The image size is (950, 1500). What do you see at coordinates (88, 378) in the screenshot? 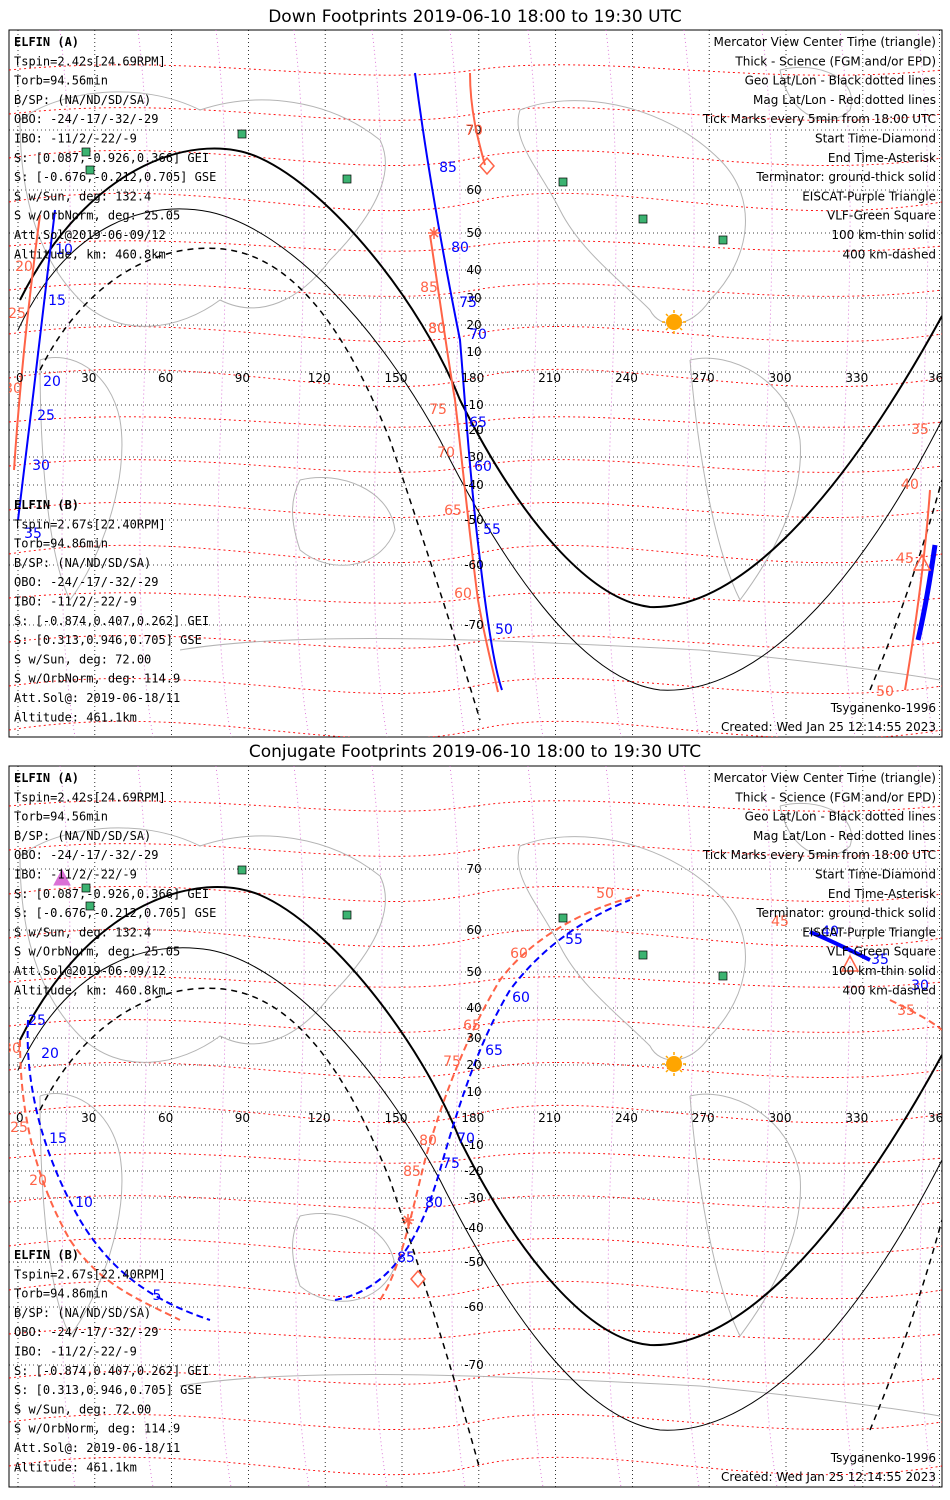
I see `lon-tick-label: 30` at bounding box center [88, 378].